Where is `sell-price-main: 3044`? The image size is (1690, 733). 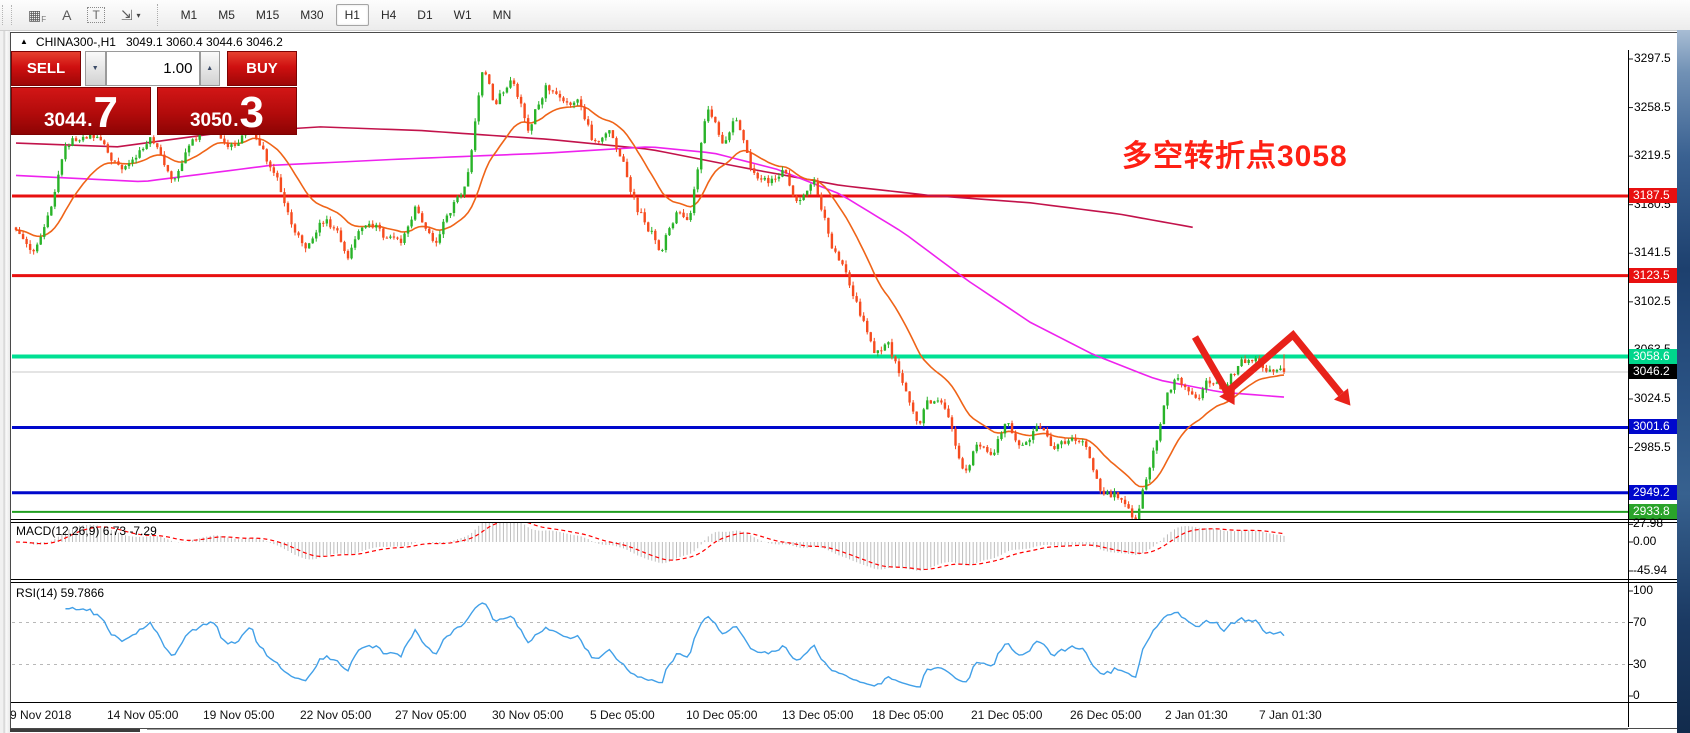
sell-price-main: 3044 is located at coordinates (65, 120).